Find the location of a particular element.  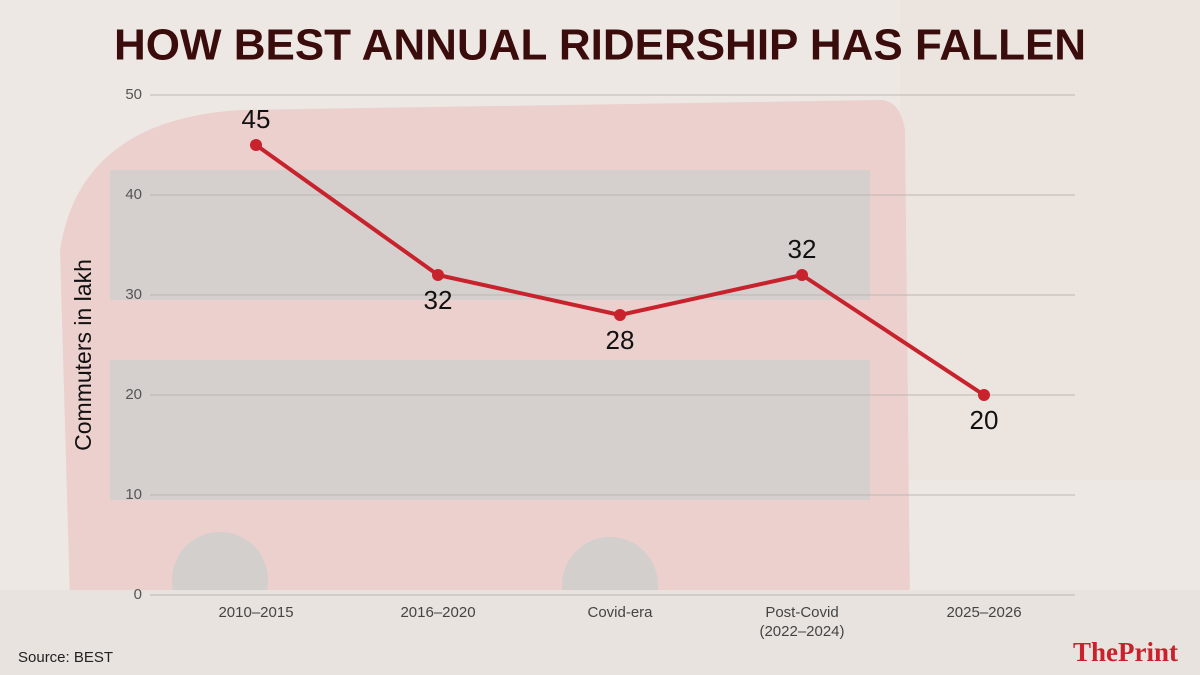

logo: ThePrint is located at coordinates (1125, 652).